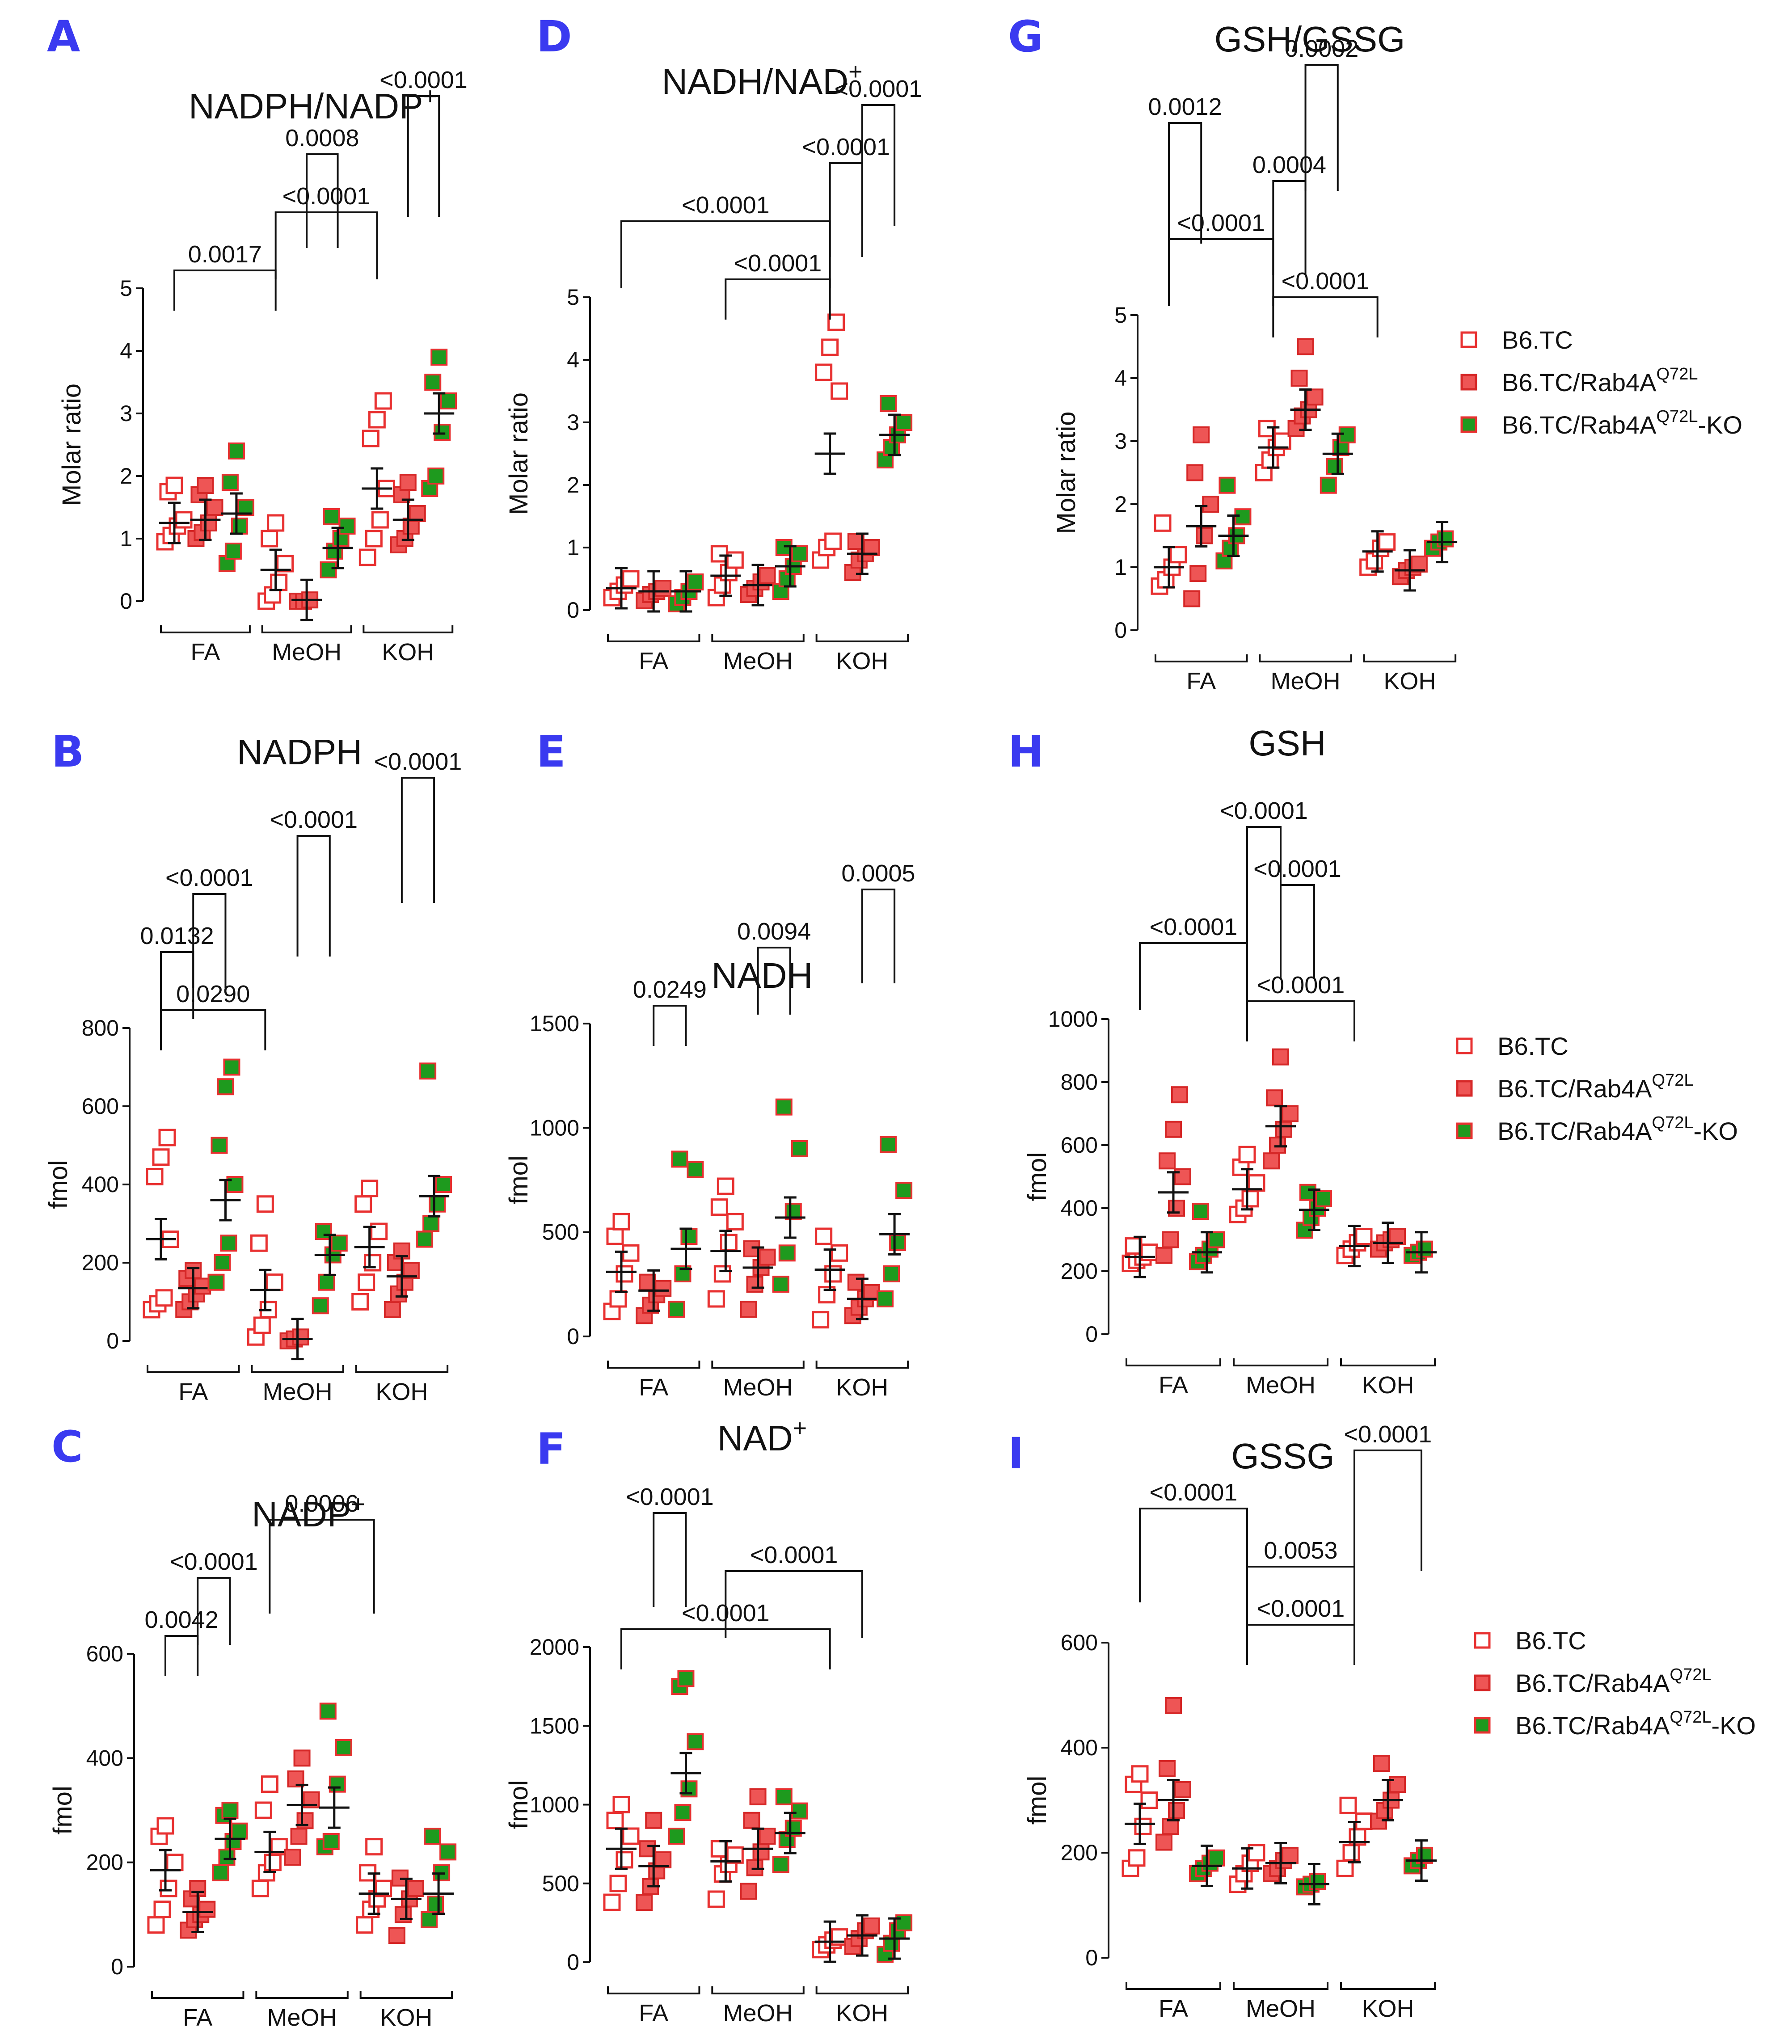 This screenshot has height=2044, width=1792. Describe the element at coordinates (1306, 681) in the screenshot. I see `group-label: MeOH` at that location.